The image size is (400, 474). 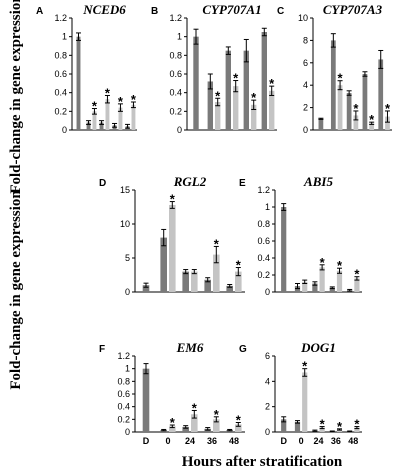 What do you see at coordinates (102, 349) in the screenshot?
I see `panel-label: F` at bounding box center [102, 349].